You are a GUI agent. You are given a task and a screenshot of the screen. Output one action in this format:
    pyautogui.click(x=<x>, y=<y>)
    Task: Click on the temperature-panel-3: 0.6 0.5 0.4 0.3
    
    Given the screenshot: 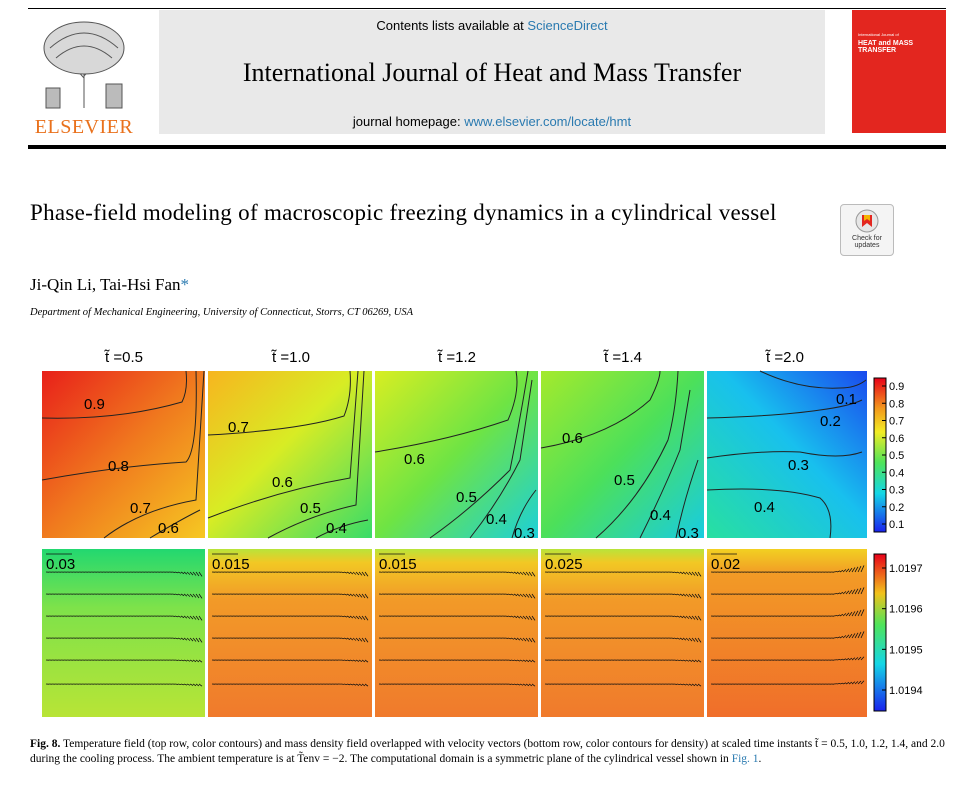 What is the action you would take?
    pyautogui.click(x=622, y=456)
    